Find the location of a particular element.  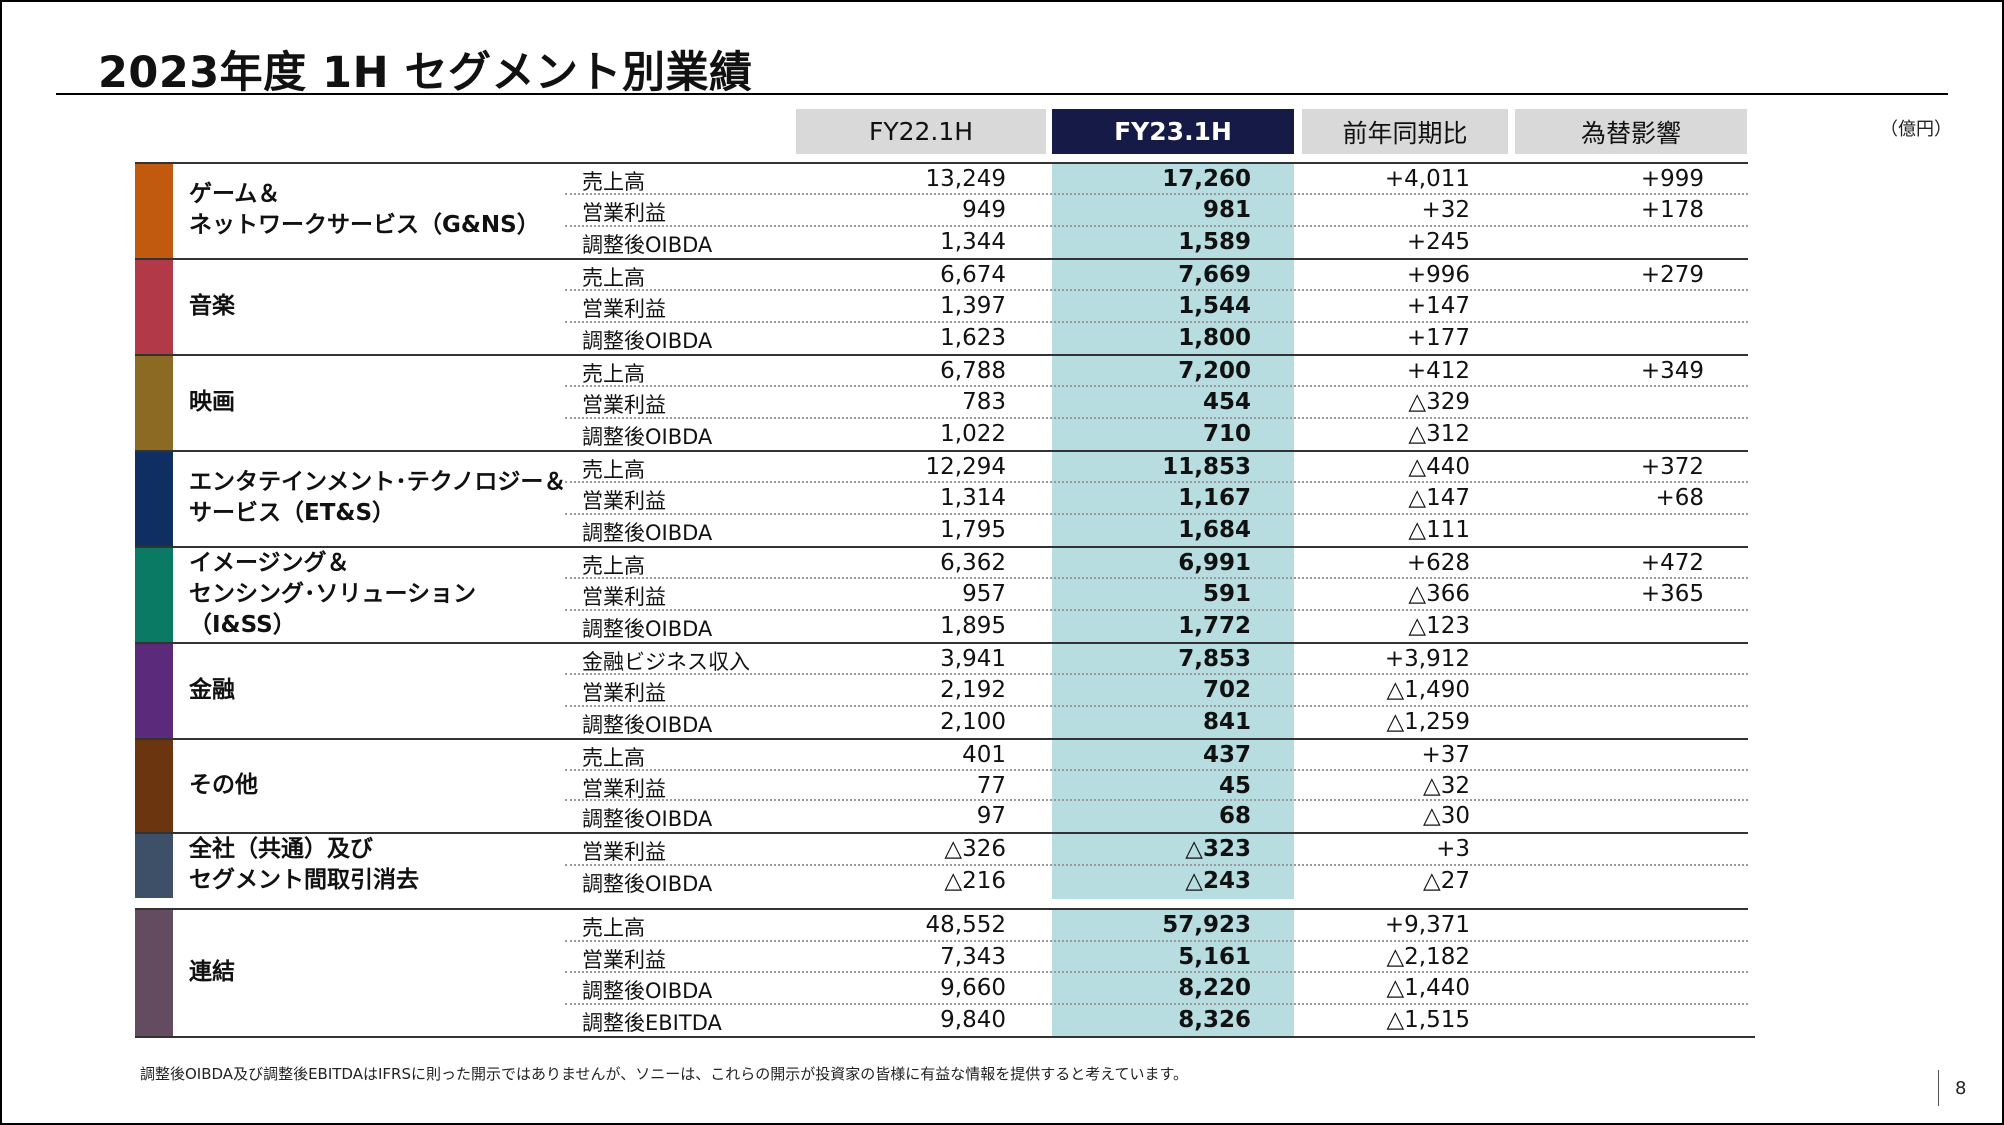

fy23-value: 8,220 is located at coordinates (1214, 988).